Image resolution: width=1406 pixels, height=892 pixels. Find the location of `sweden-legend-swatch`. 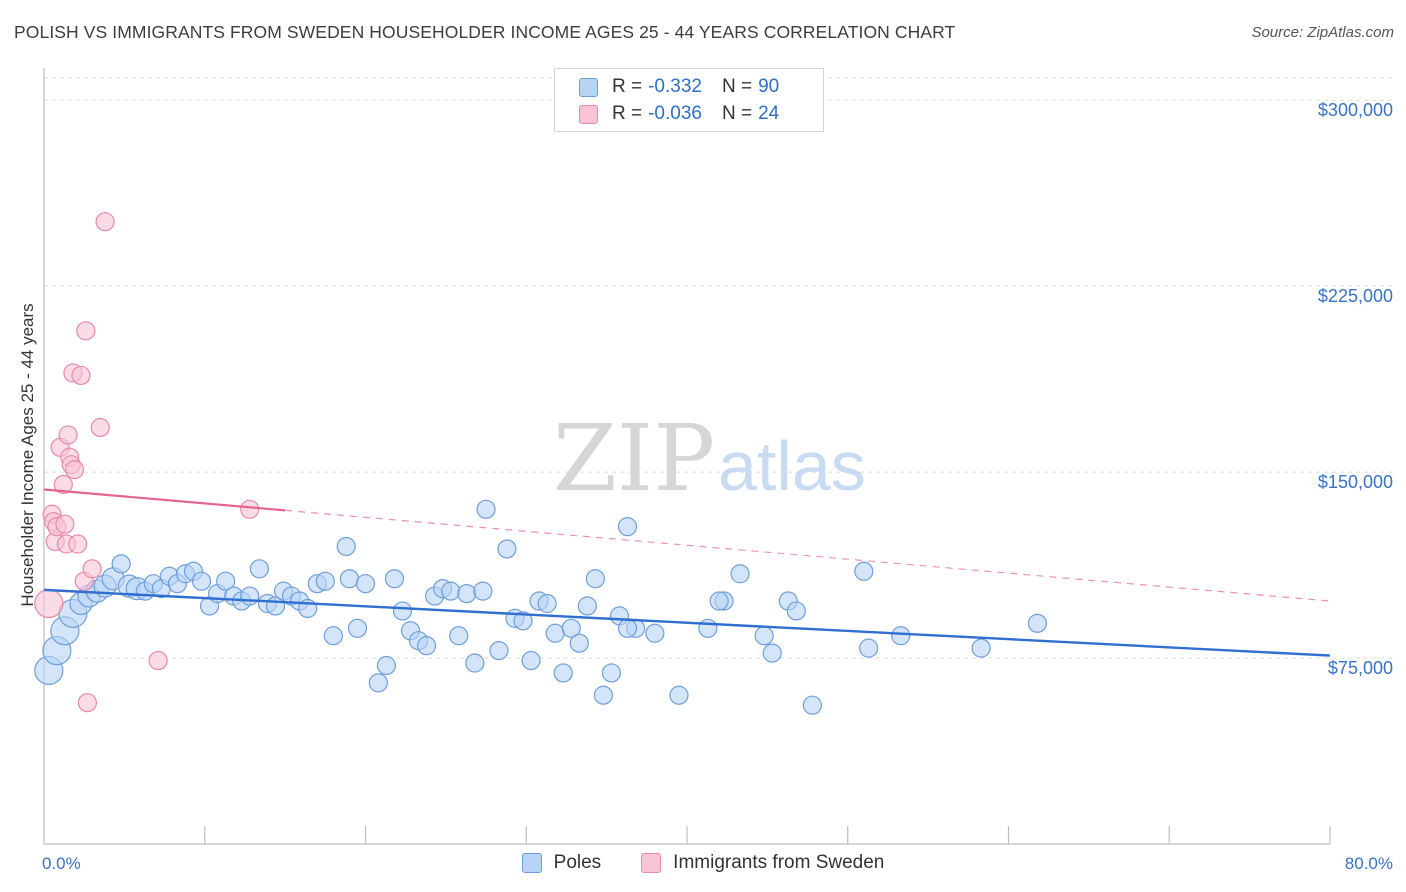

sweden-legend-swatch is located at coordinates (651, 863).